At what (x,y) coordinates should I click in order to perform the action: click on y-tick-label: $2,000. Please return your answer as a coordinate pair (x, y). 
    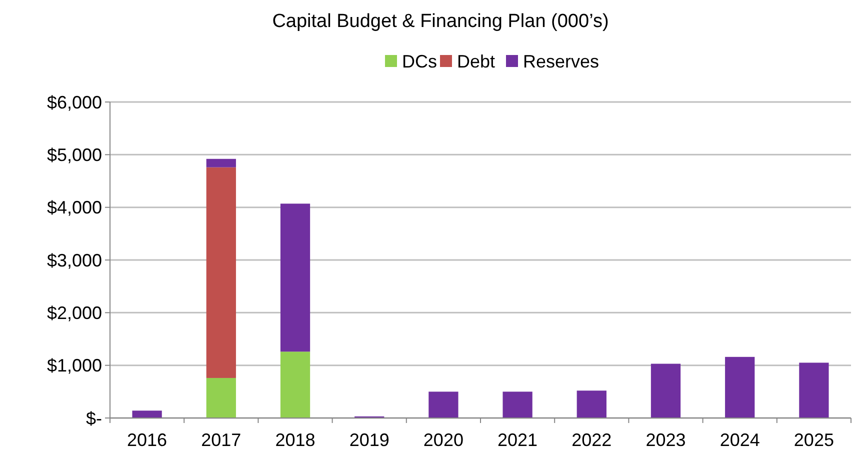
    Looking at the image, I should click on (74, 312).